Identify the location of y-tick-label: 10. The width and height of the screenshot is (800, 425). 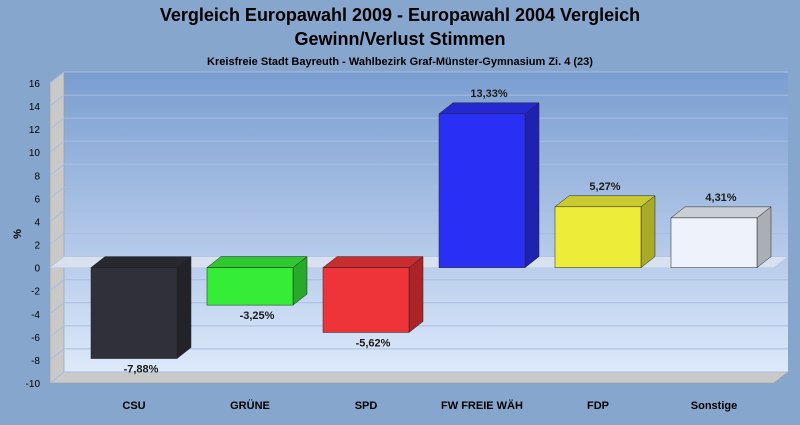
(35, 153).